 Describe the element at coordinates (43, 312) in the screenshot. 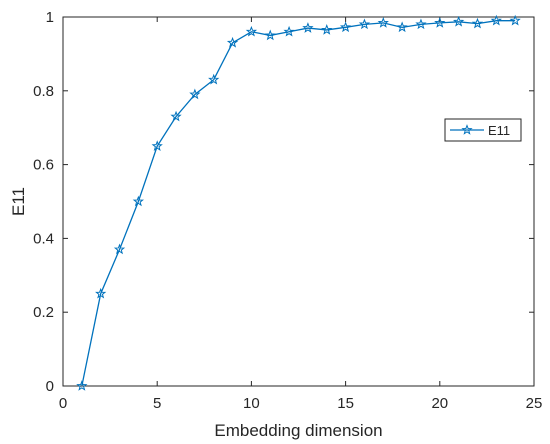

I see `y-tick-label: 0.2` at that location.